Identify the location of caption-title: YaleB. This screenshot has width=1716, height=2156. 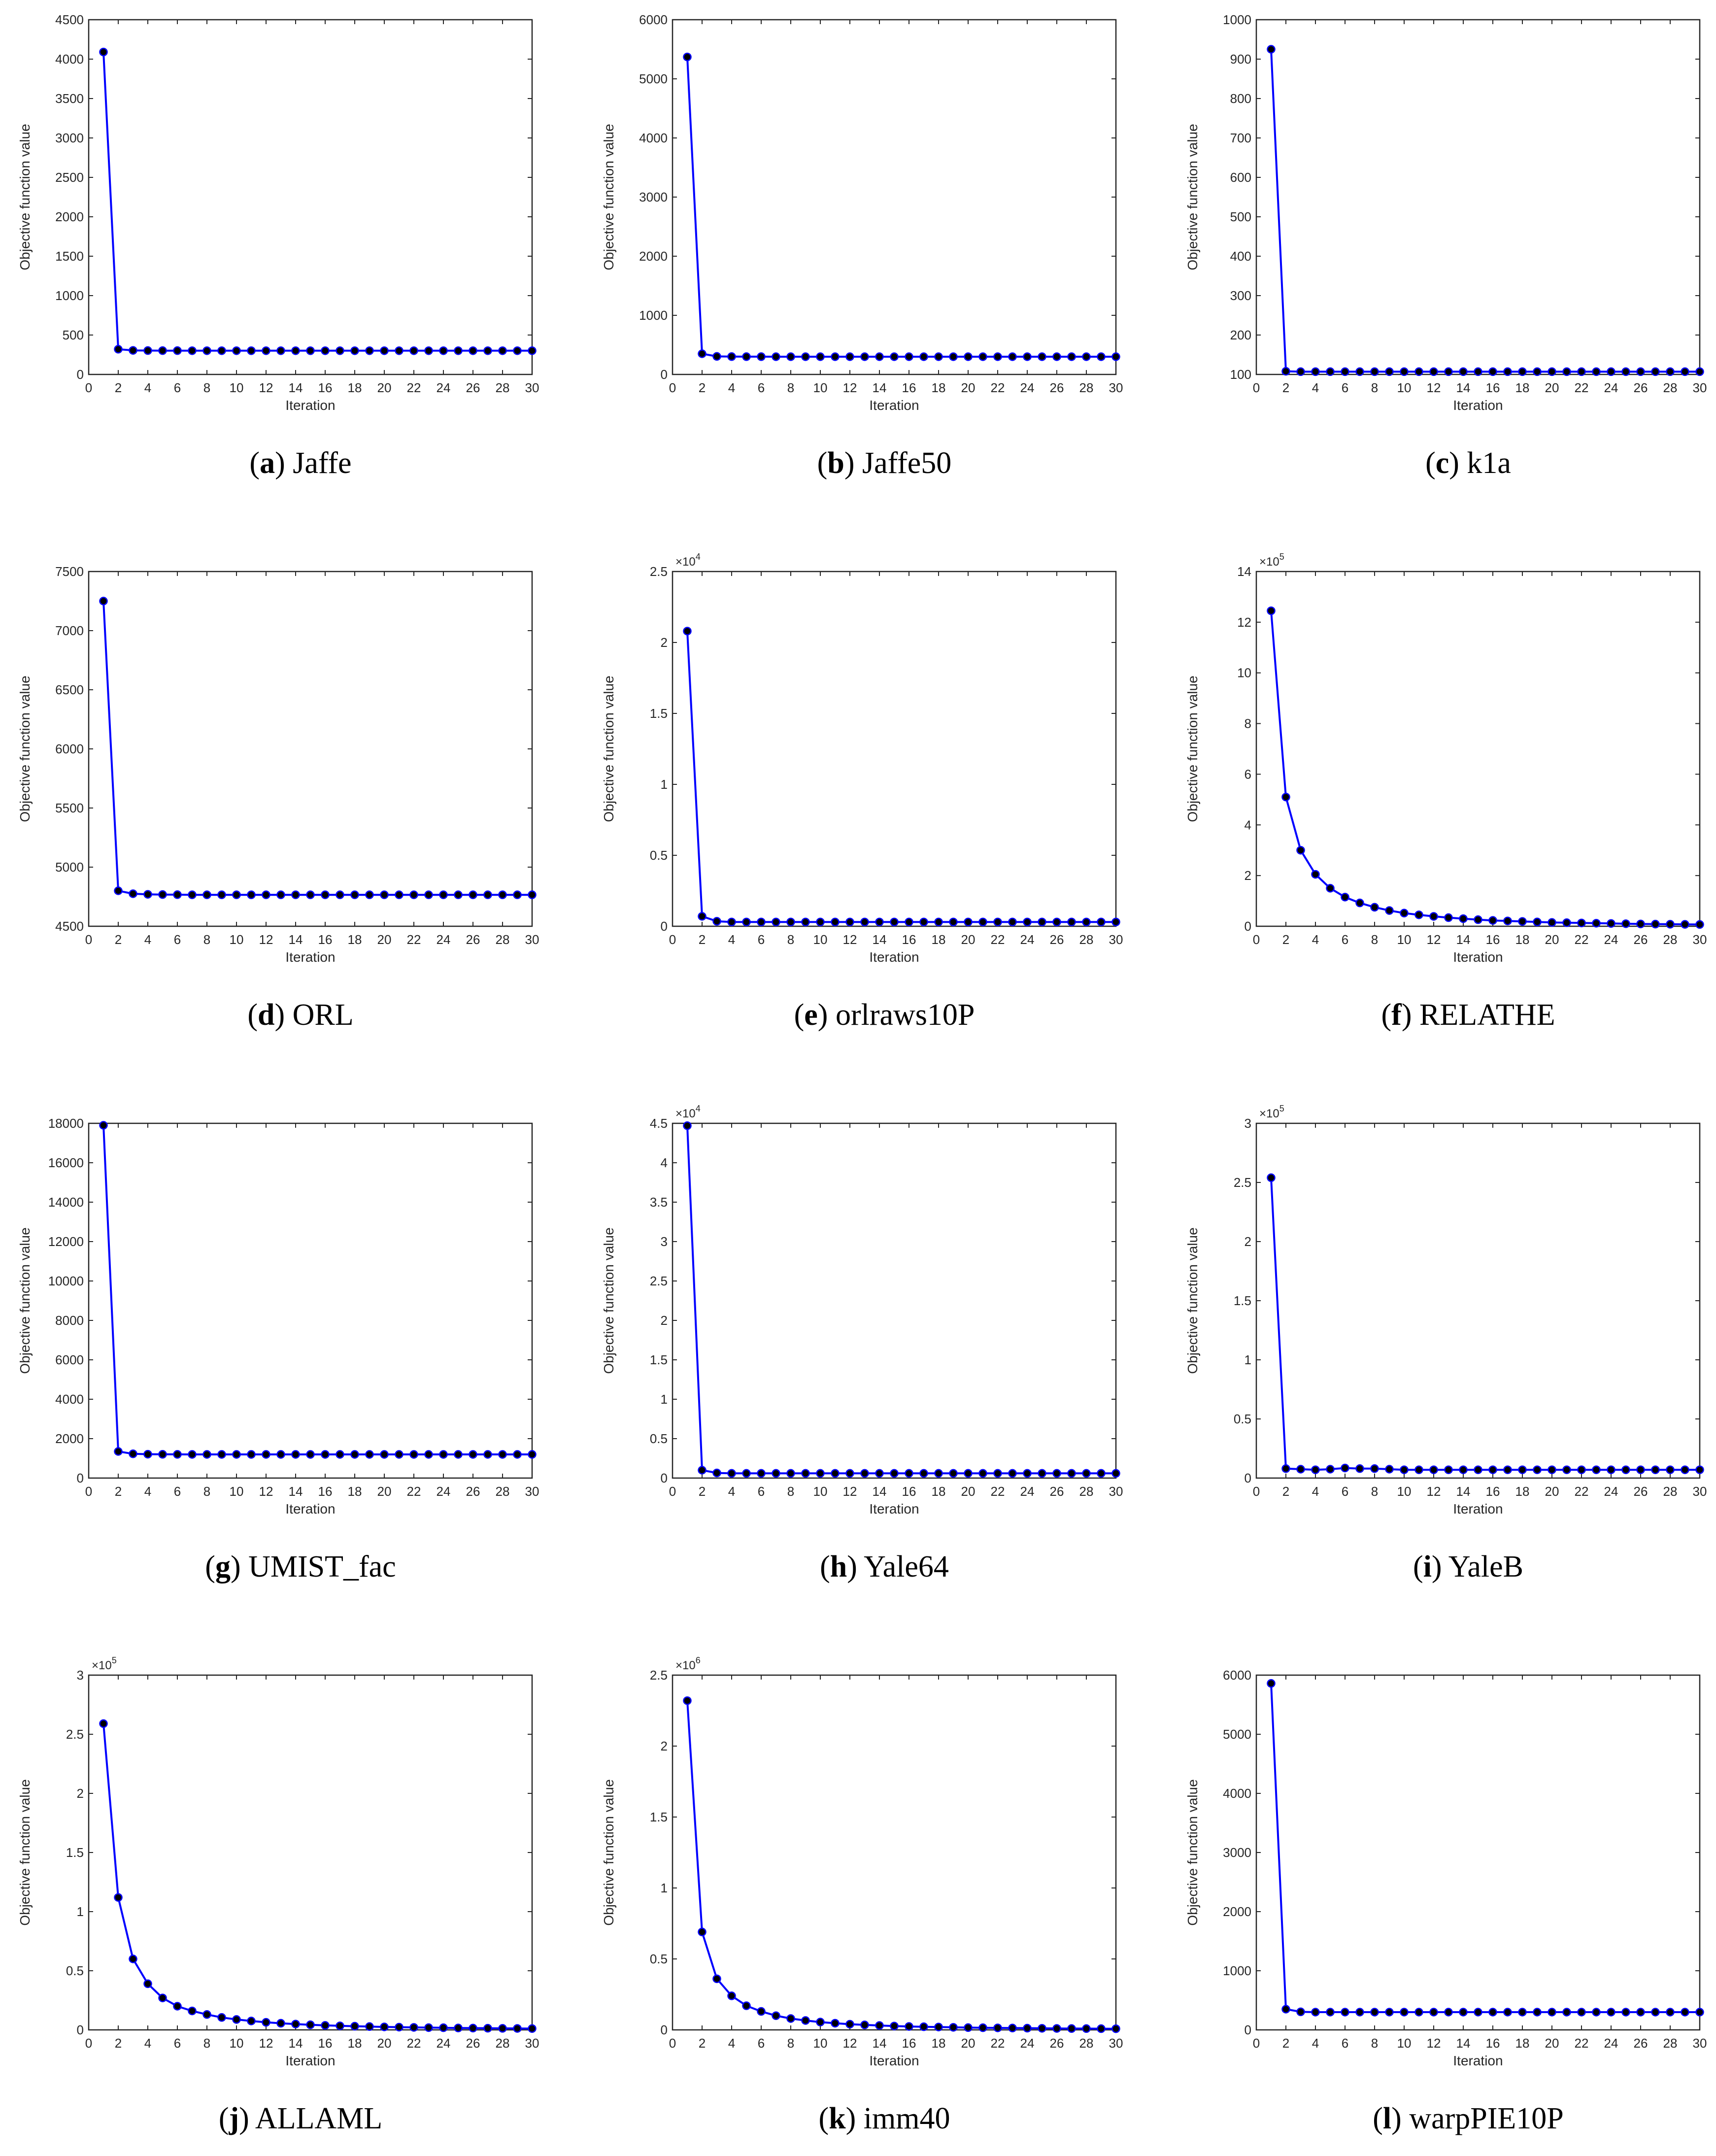
(1485, 1567).